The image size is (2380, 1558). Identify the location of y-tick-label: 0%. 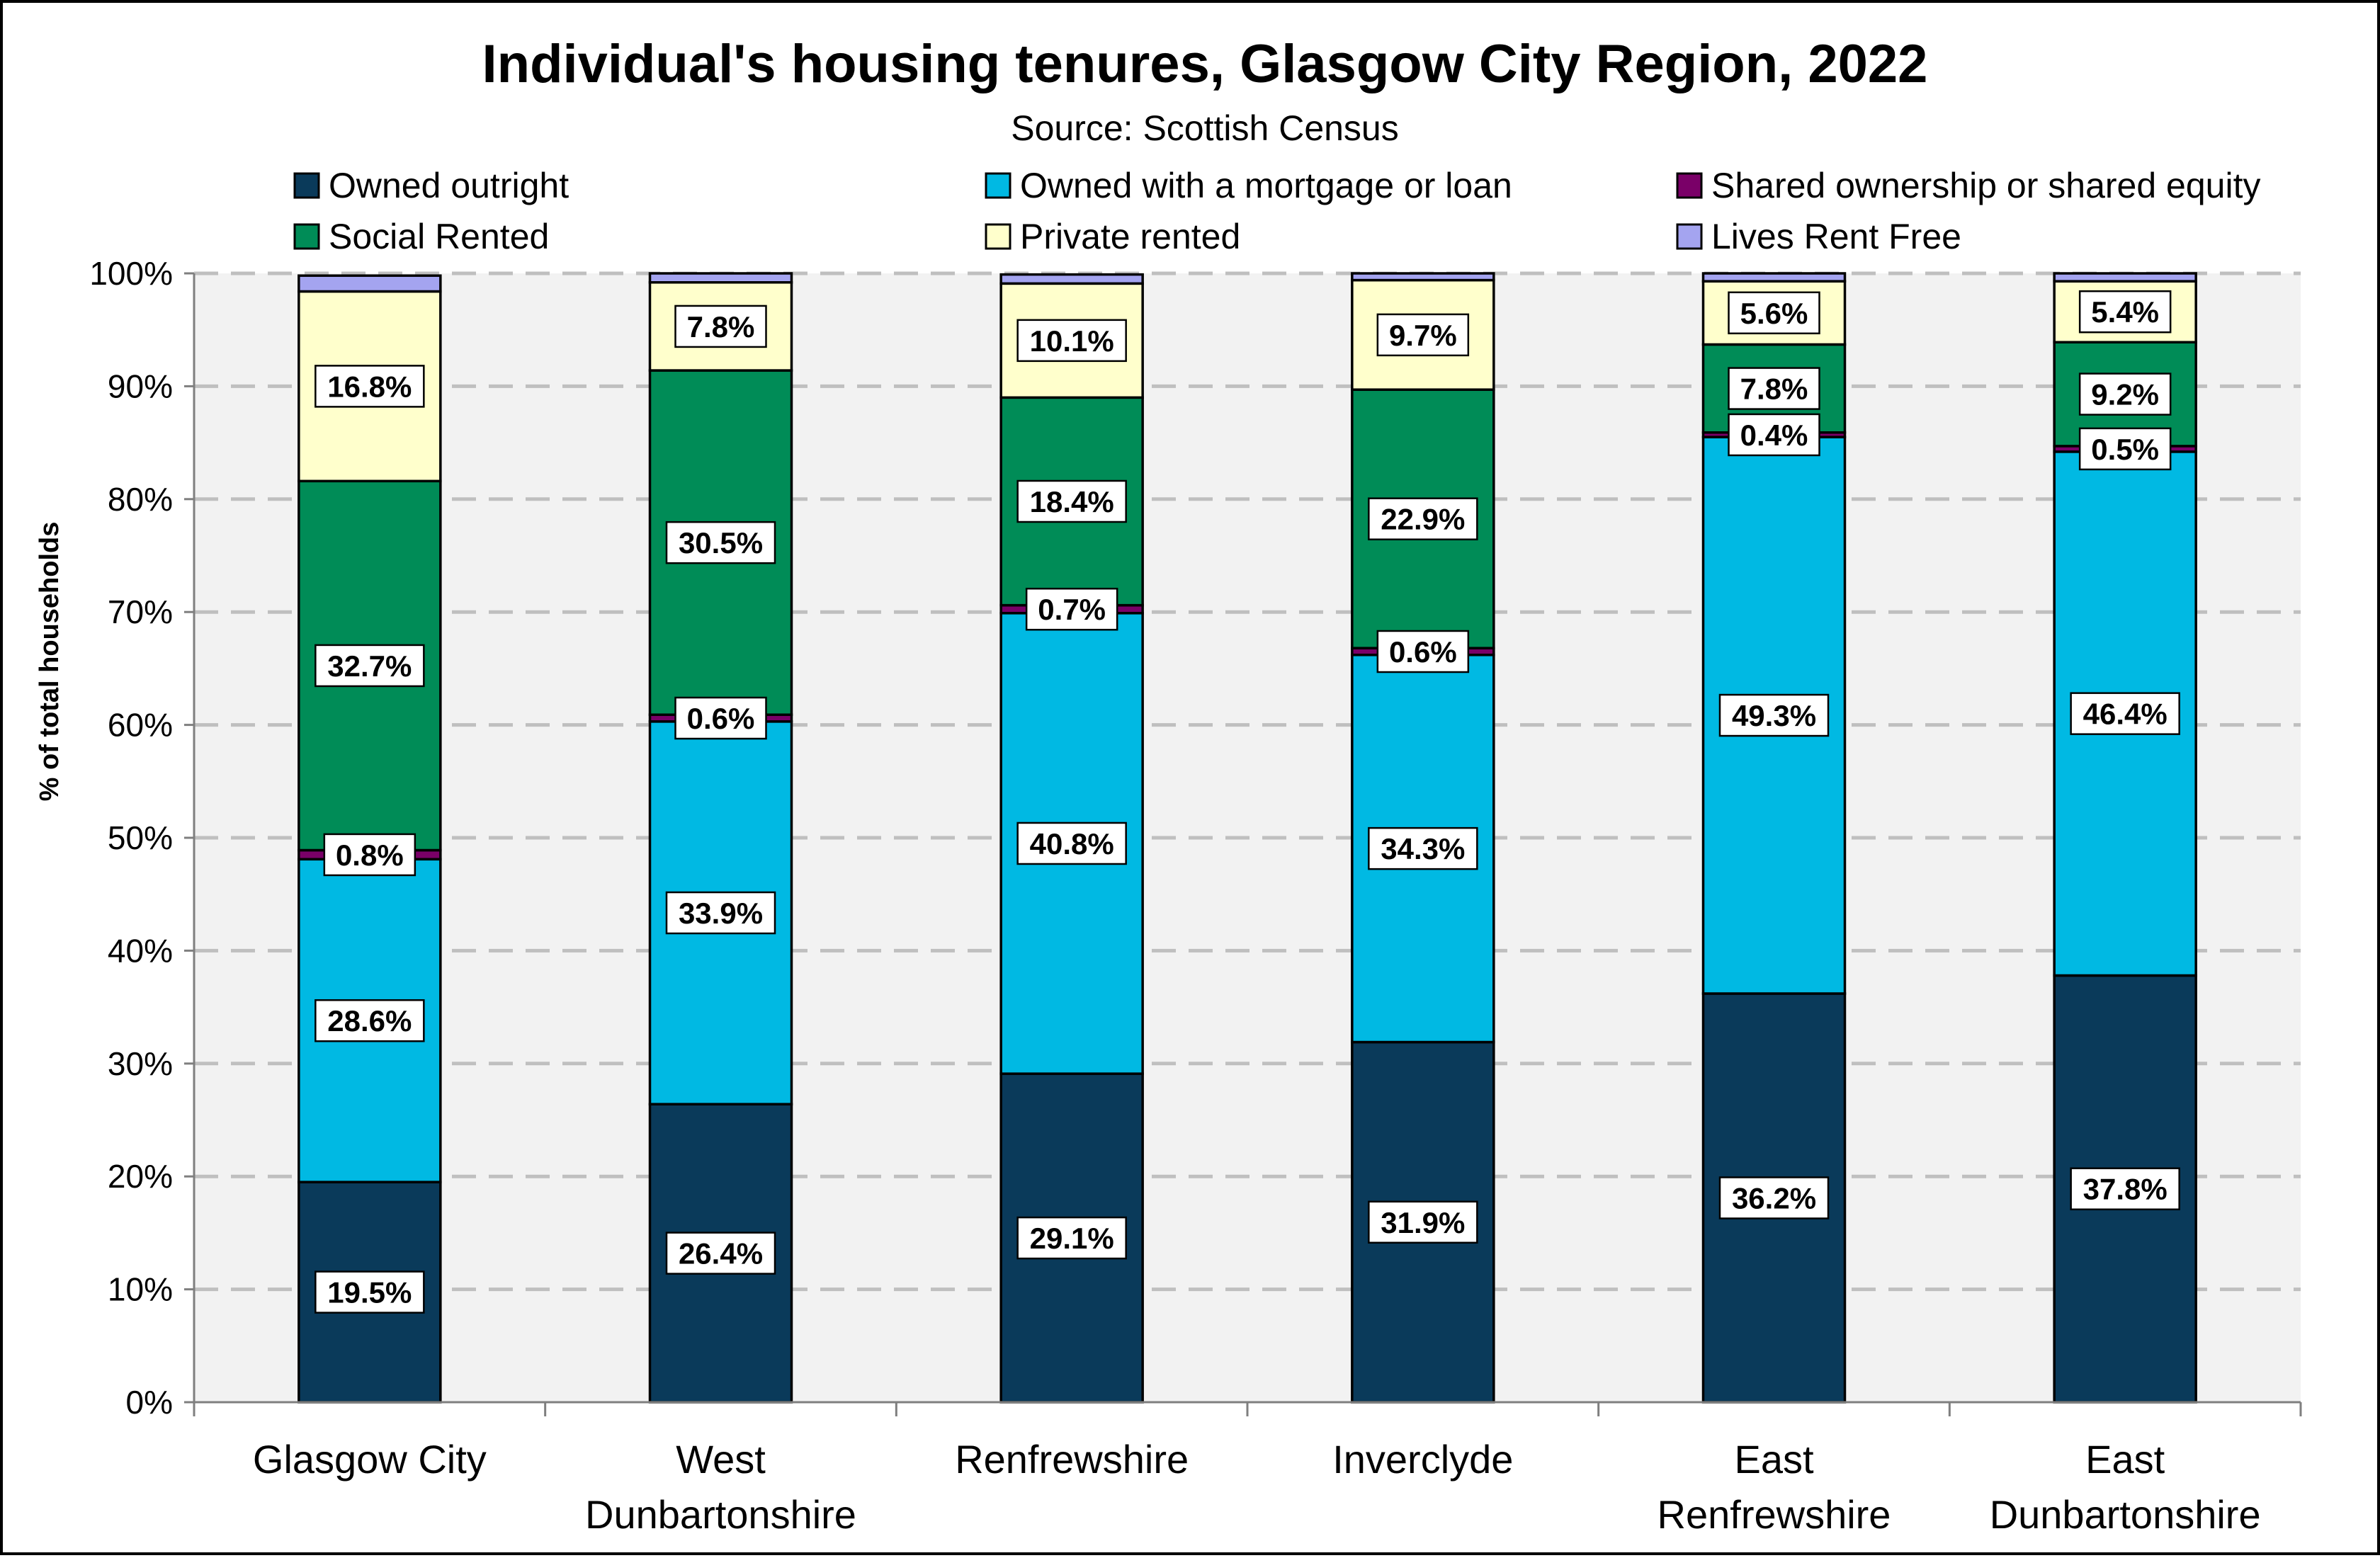
(149, 1402).